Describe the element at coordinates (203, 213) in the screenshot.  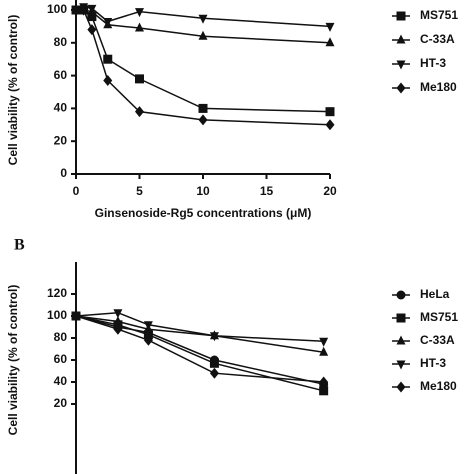
I see `x-axis-label: Ginsenoside-Rg5 concentrations (μM)` at that location.